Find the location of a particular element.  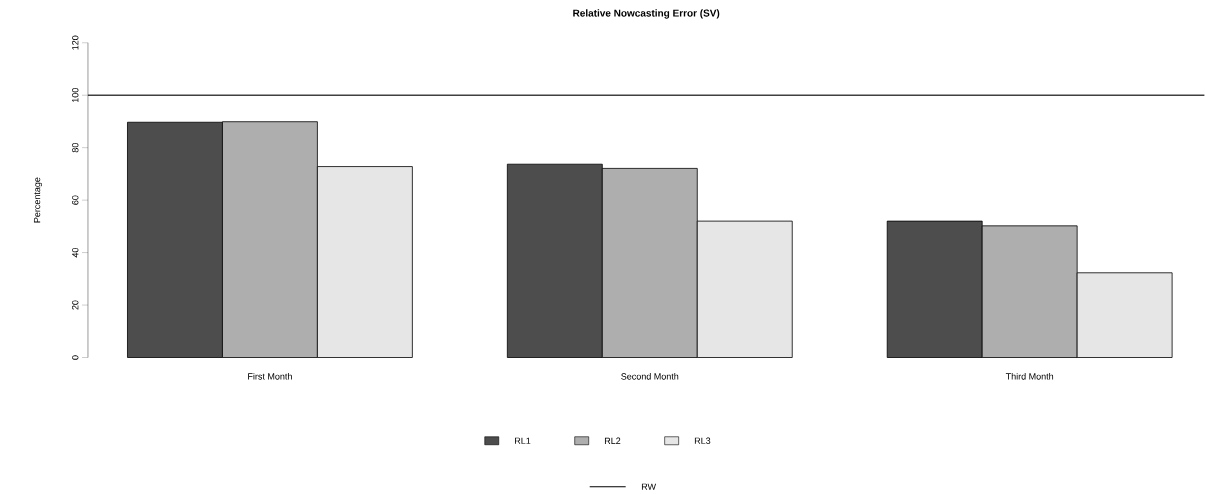

y-axis-title: Percentage is located at coordinates (38, 200).